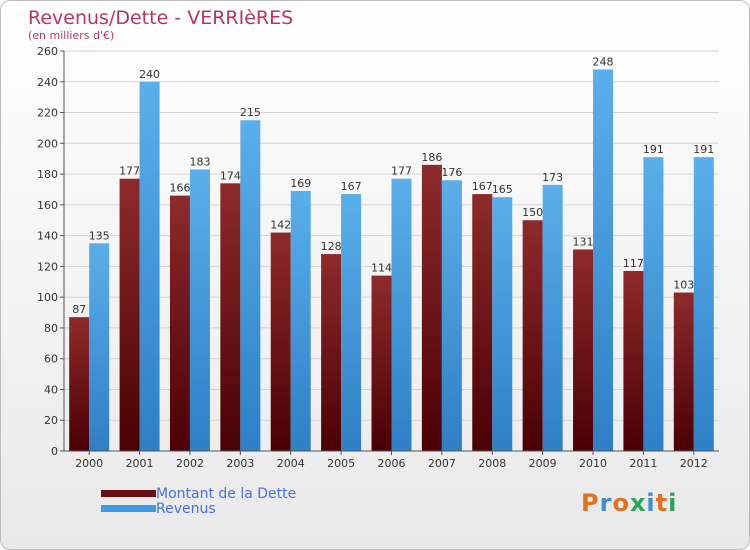 The width and height of the screenshot is (750, 550). What do you see at coordinates (99, 235) in the screenshot?
I see `value-label-revenus: 135` at bounding box center [99, 235].